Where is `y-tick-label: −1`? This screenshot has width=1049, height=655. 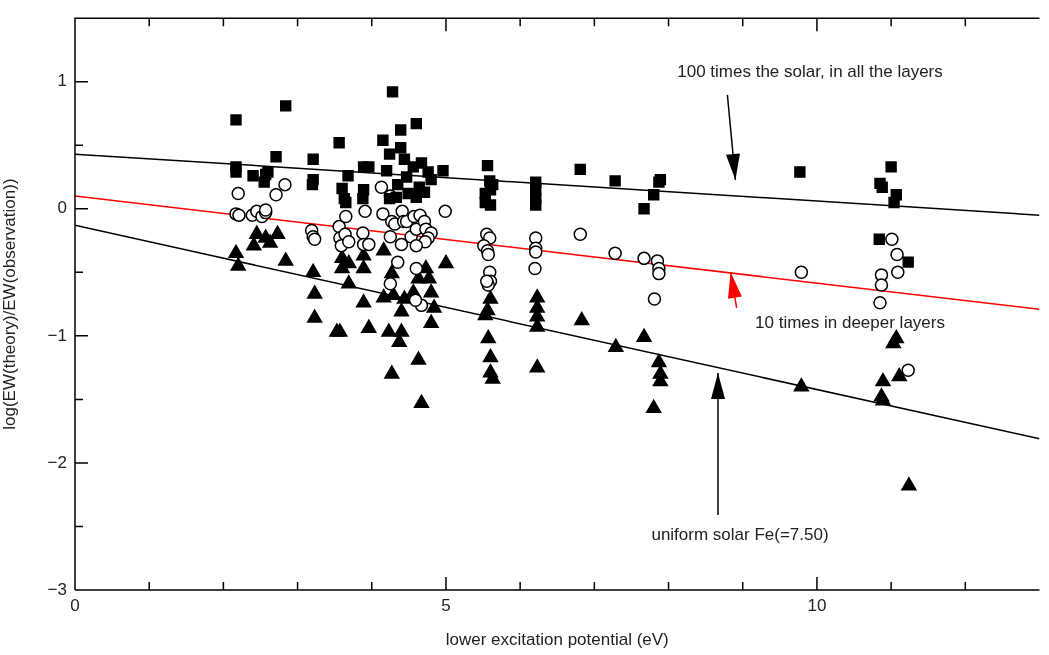 y-tick-label: −1 is located at coordinates (57, 335).